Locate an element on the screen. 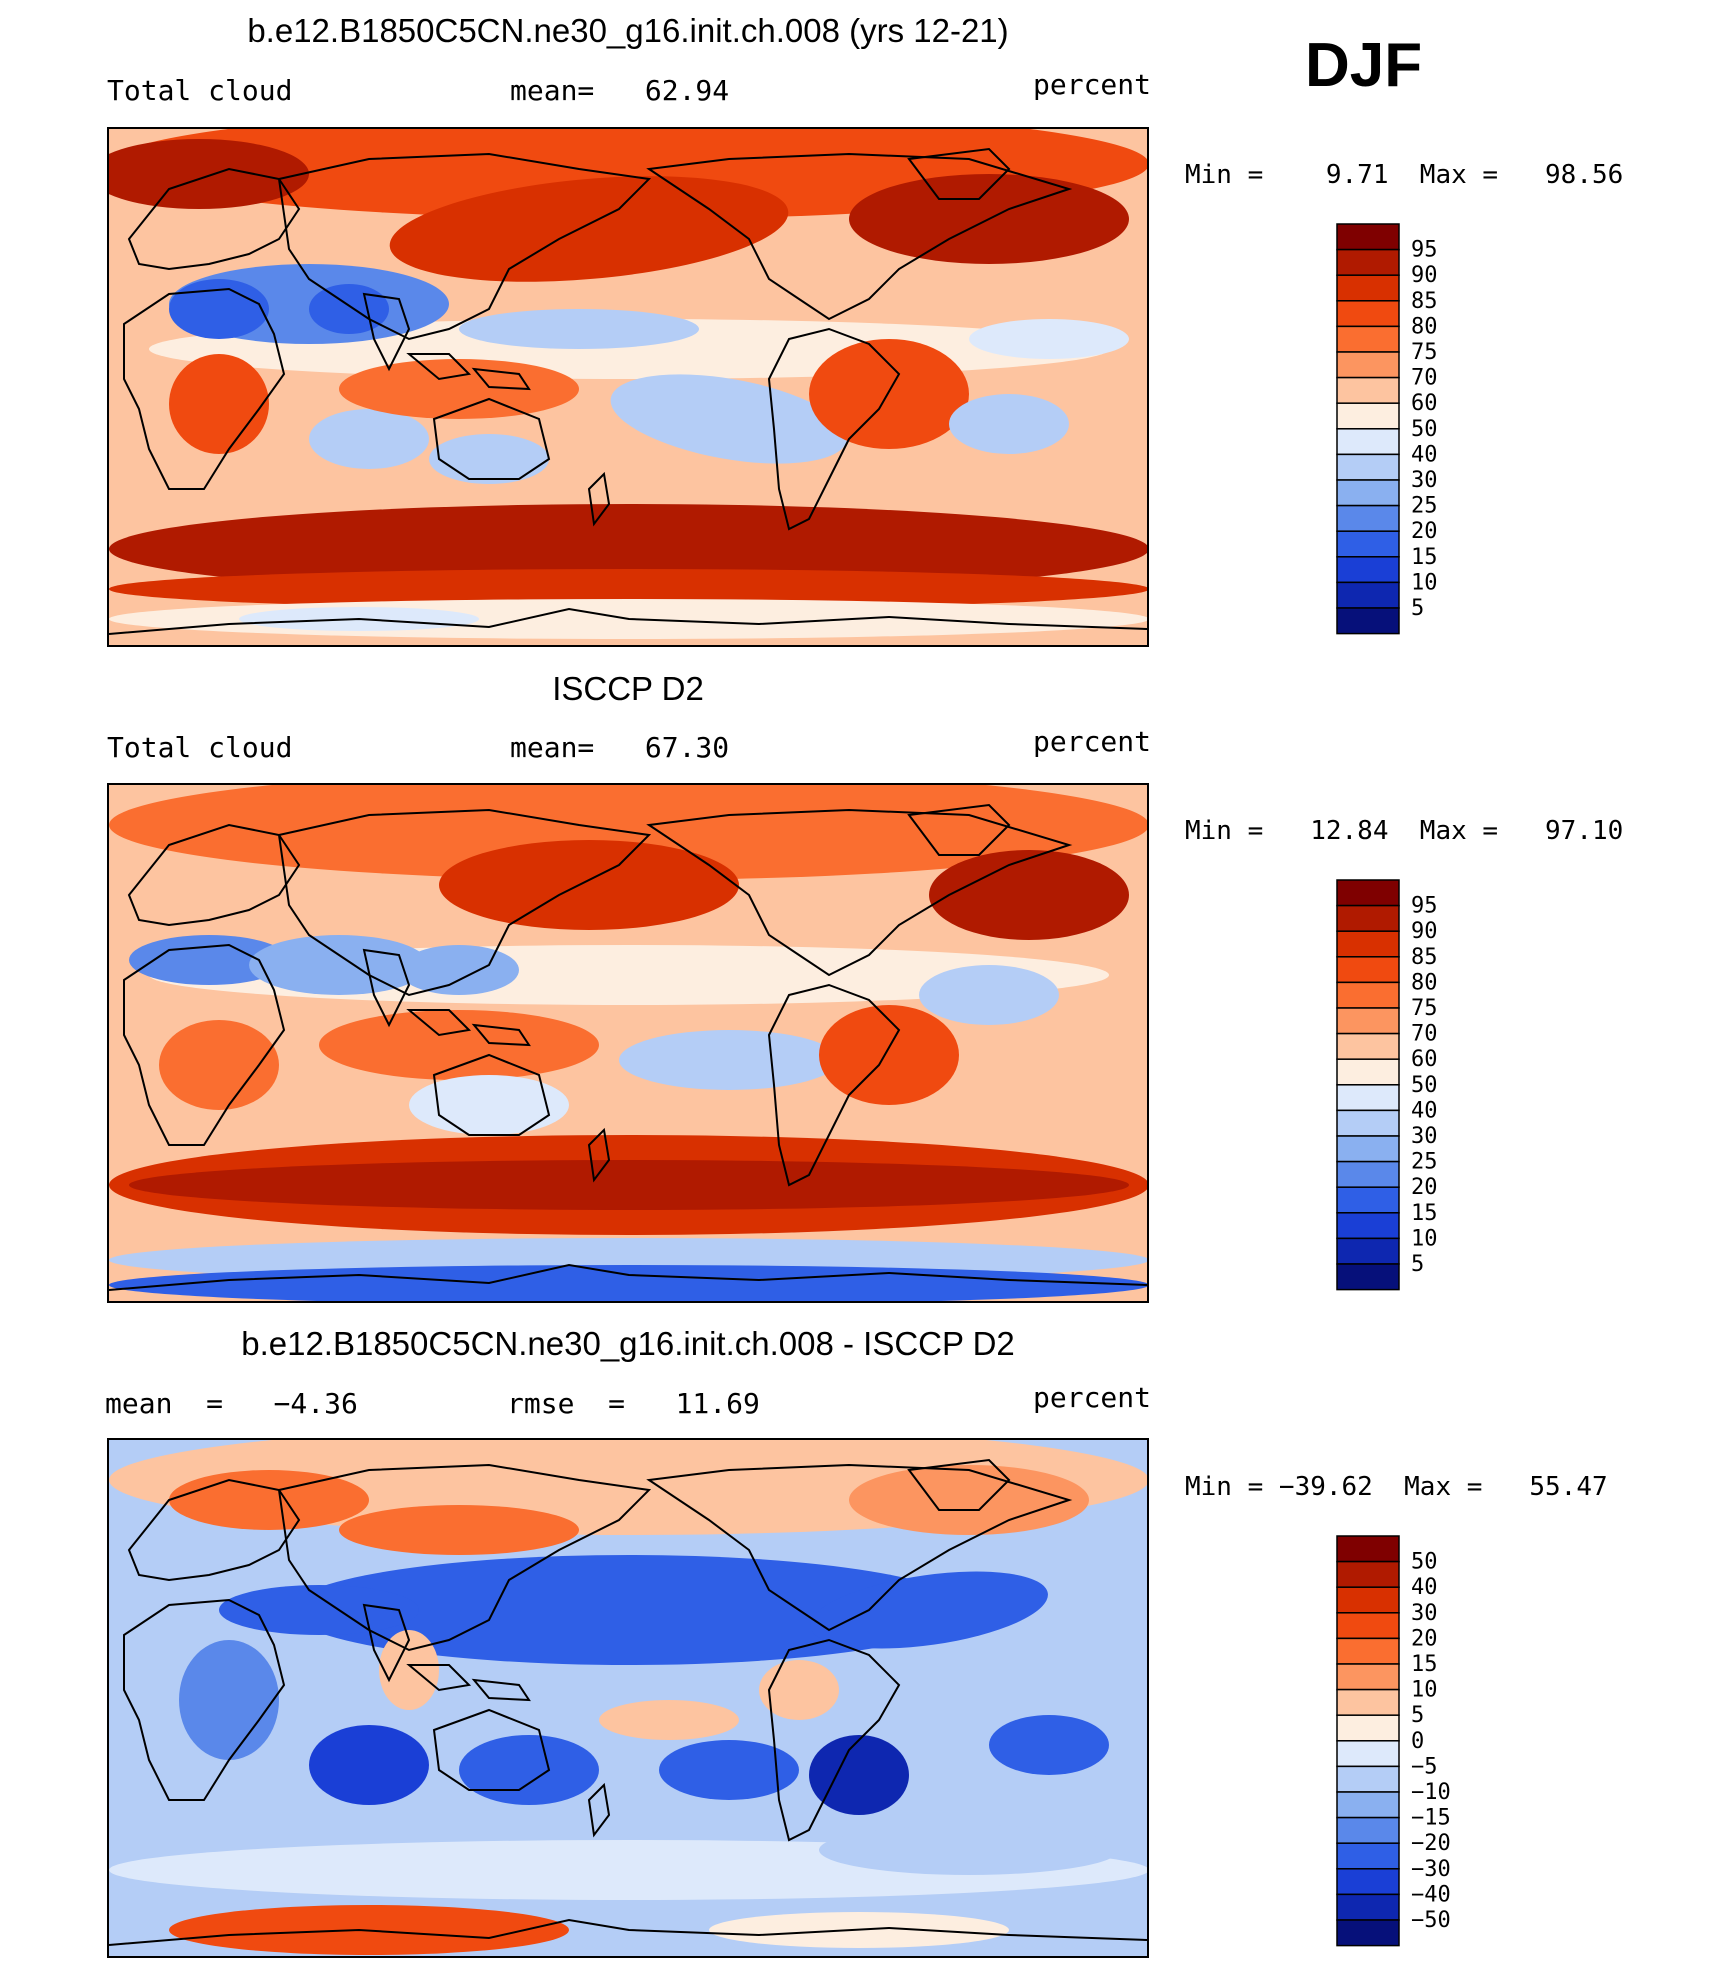 The height and width of the screenshot is (1975, 1710). panel-2-title: ISCCP D2 is located at coordinates (628, 688).